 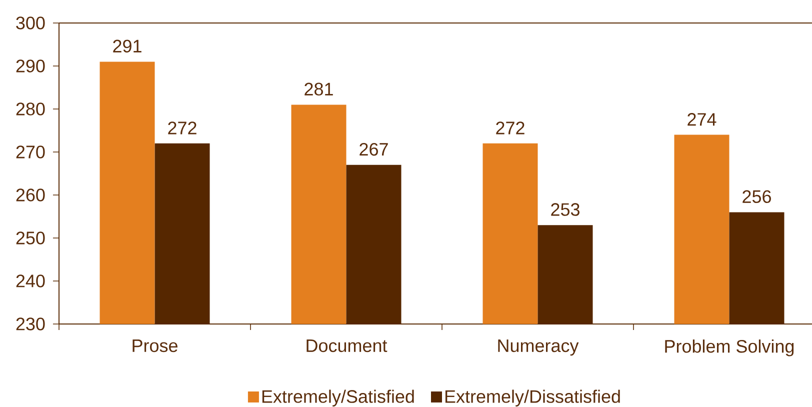 What do you see at coordinates (374, 149) in the screenshot?
I see `data-label: 267` at bounding box center [374, 149].